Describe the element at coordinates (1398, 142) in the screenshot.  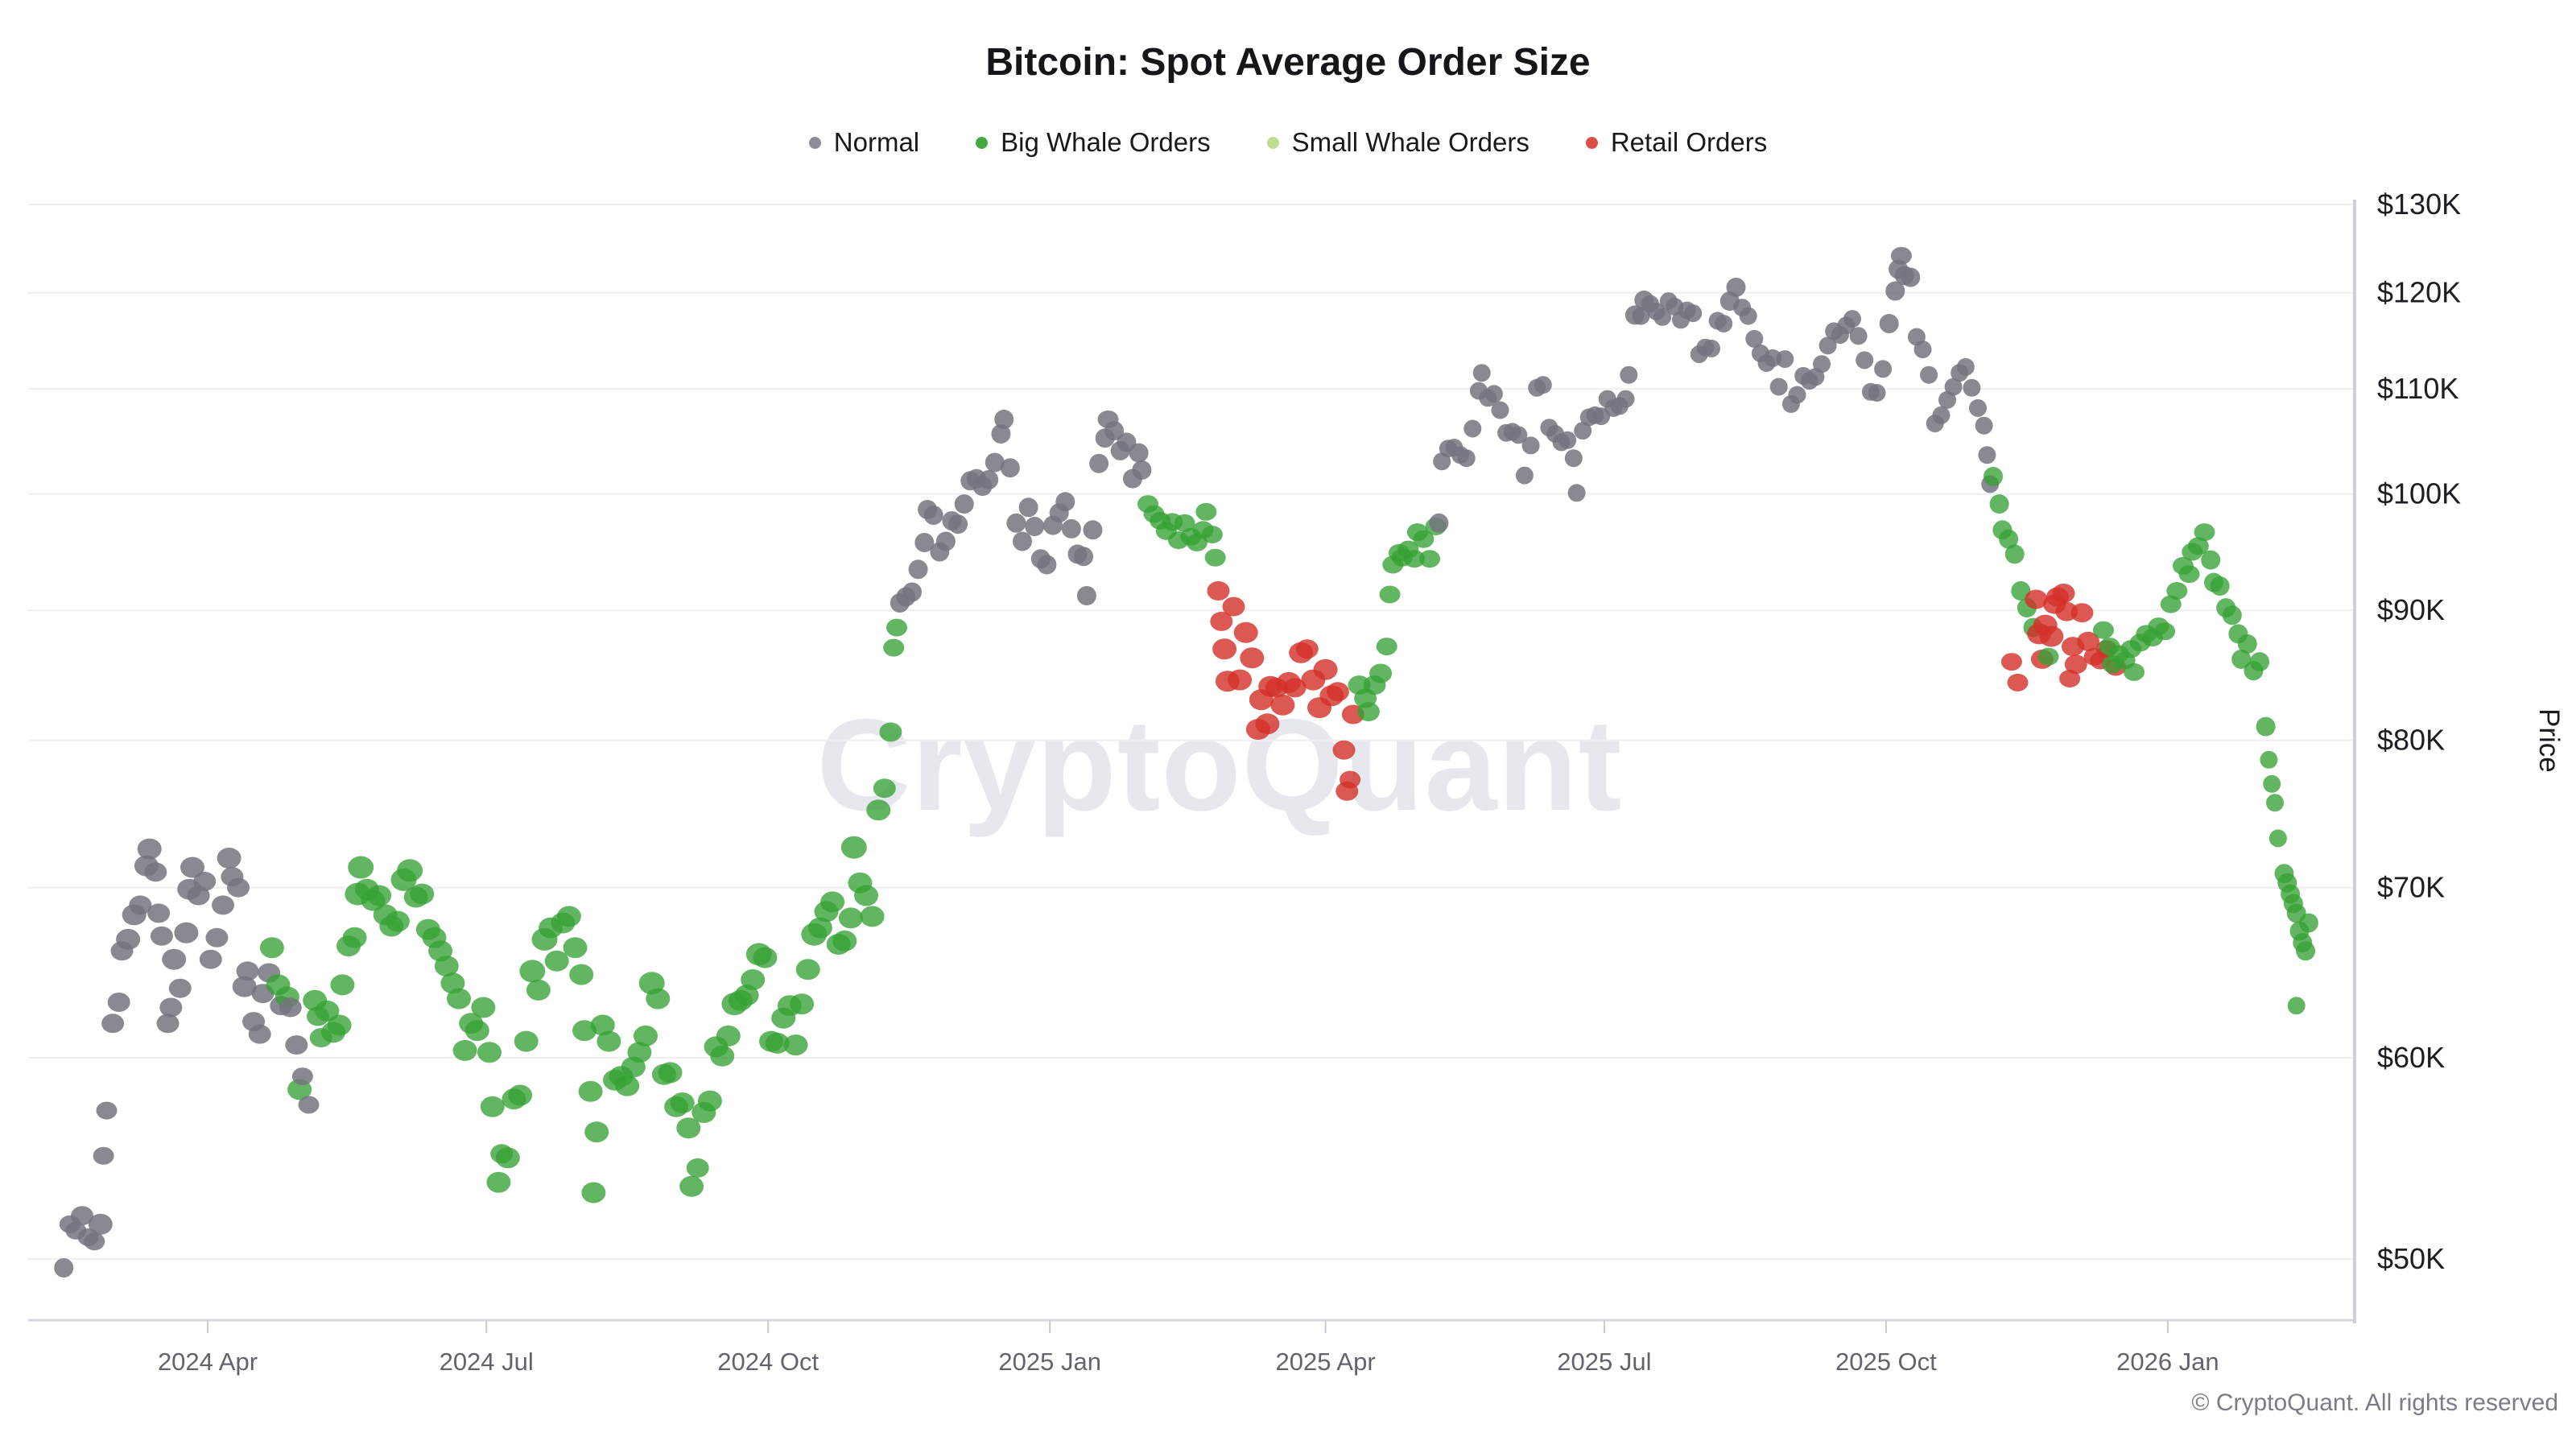
I see `legend-item-small-whale-orders: Small Whale Orders` at that location.